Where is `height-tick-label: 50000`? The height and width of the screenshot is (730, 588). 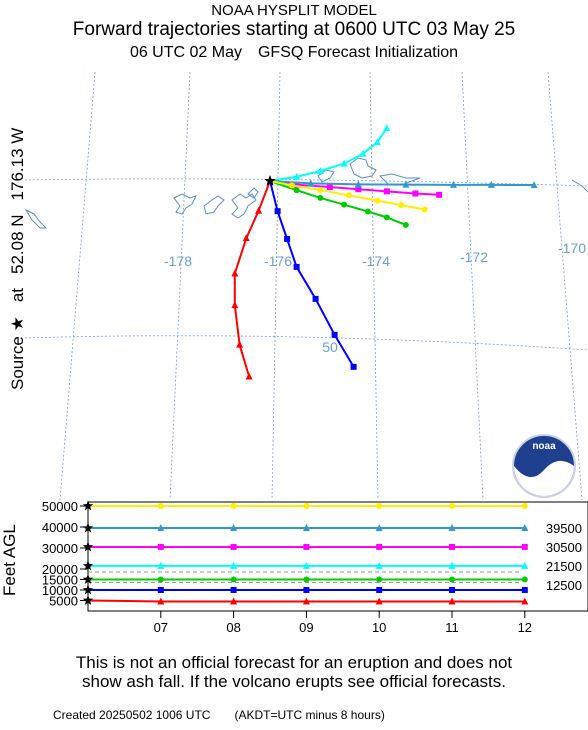
height-tick-label: 50000 is located at coordinates (60, 506).